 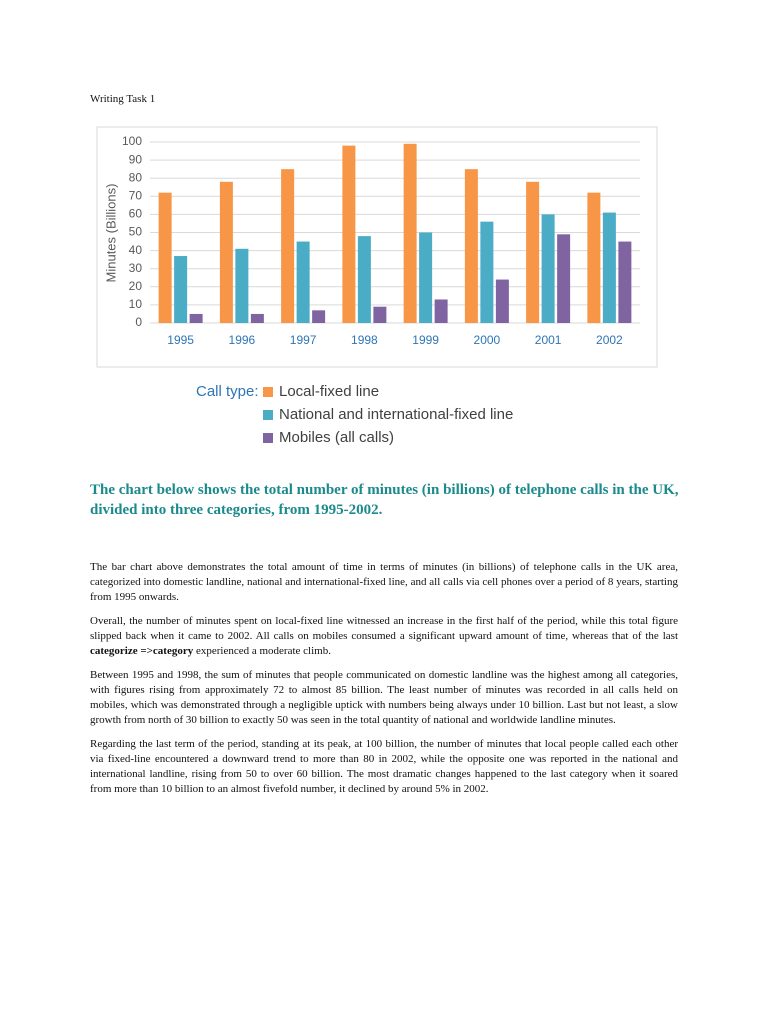 What do you see at coordinates (227, 391) in the screenshot?
I see `legend-title: Call type:` at bounding box center [227, 391].